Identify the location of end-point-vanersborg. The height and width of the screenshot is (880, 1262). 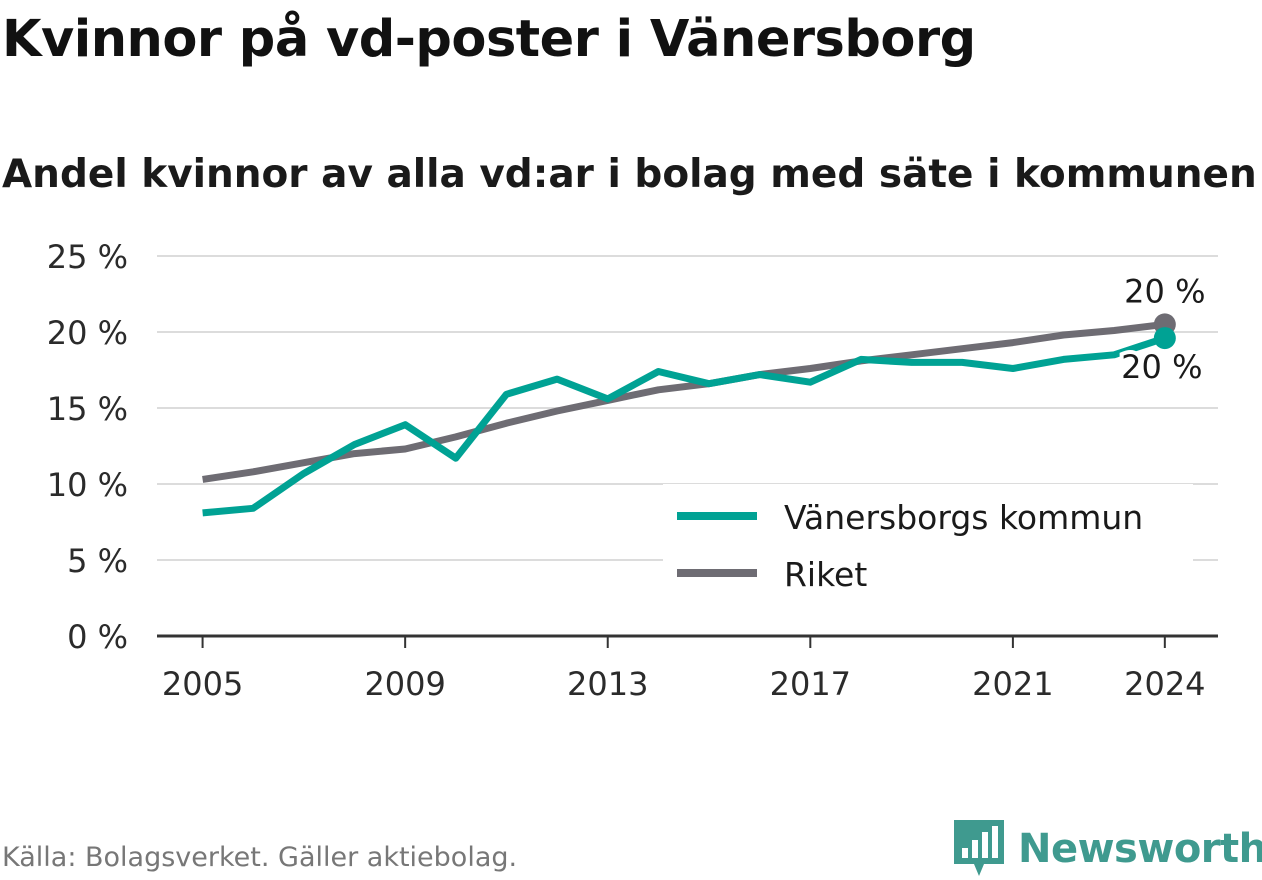
(1164, 338).